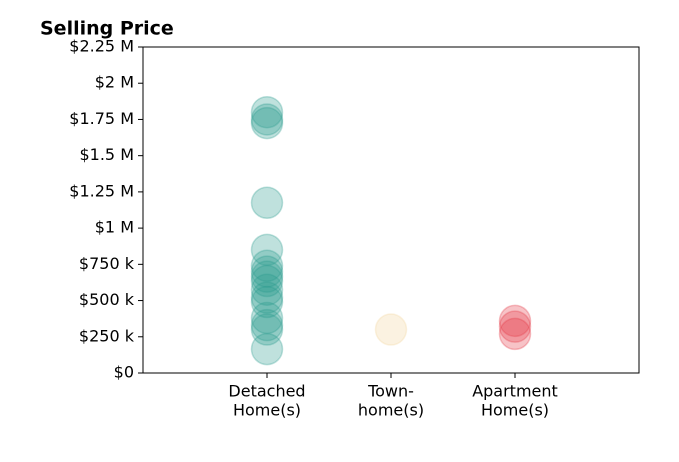 This screenshot has height=462, width=679. Describe the element at coordinates (124, 372) in the screenshot. I see `y-tick-label: $0` at that location.